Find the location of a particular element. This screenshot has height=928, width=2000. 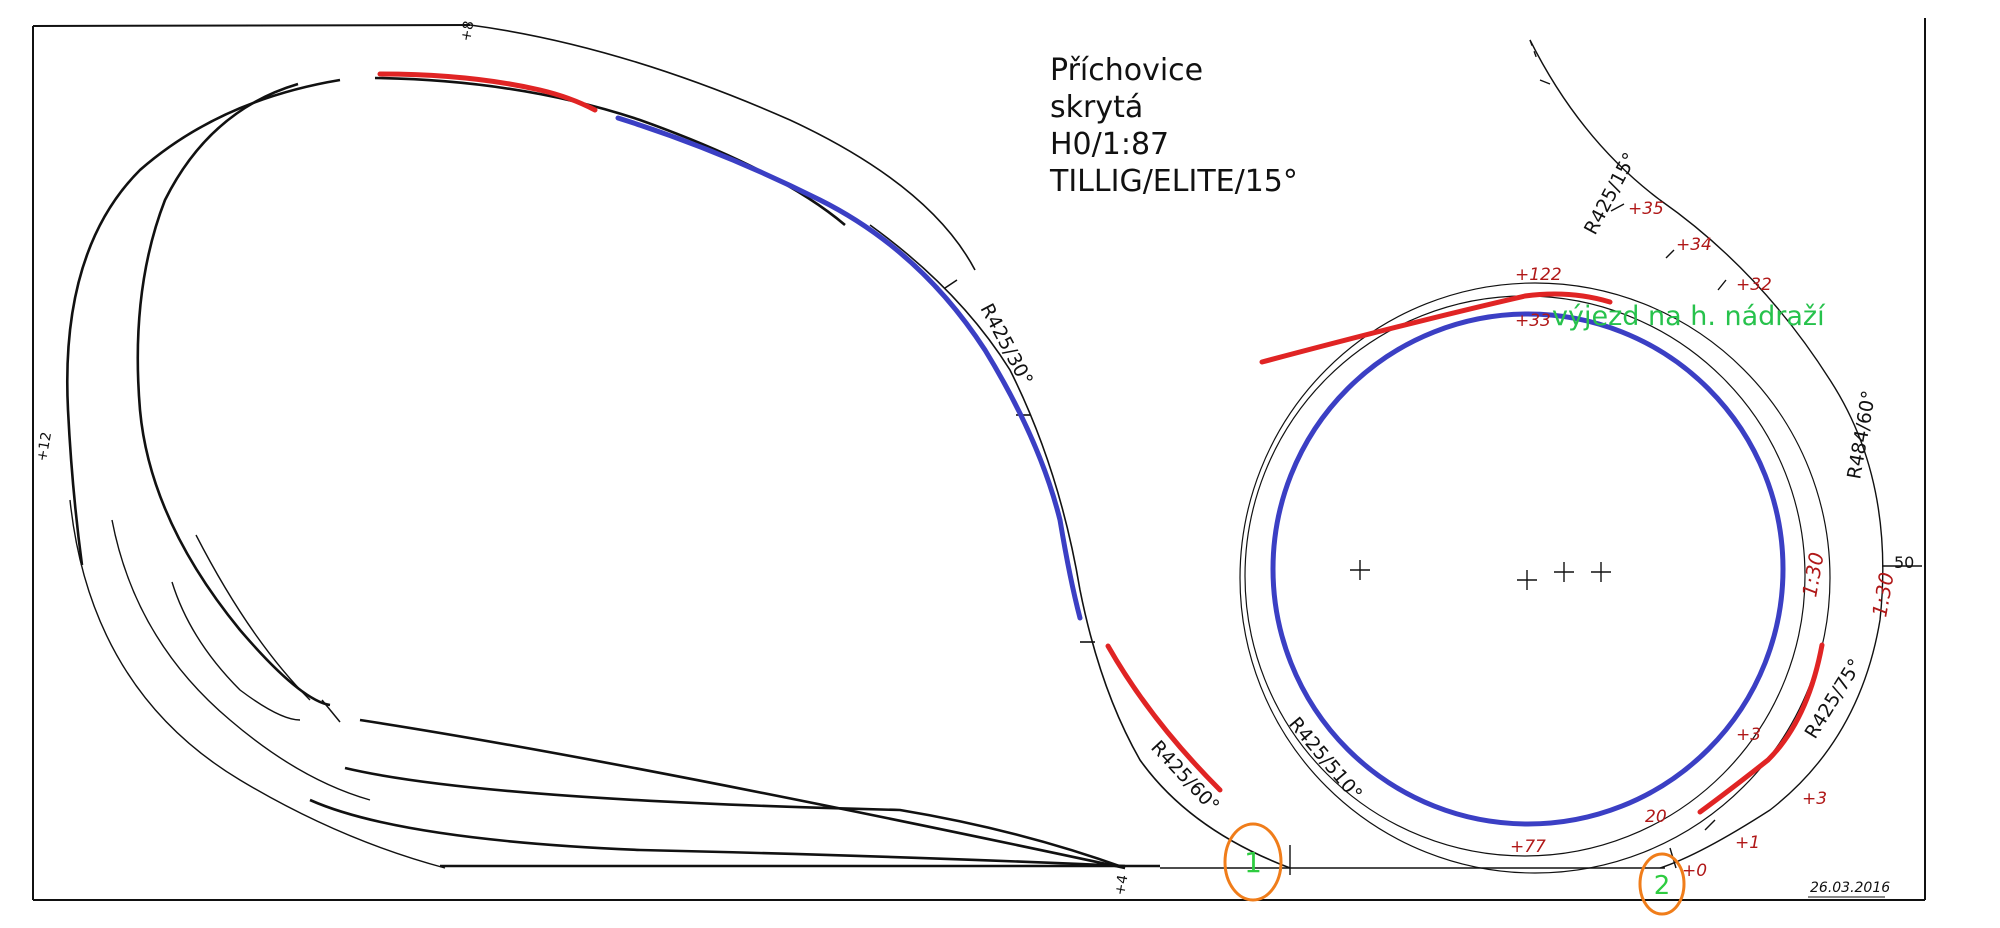

signature: 26.03.2016 is located at coordinates (1850, 888).